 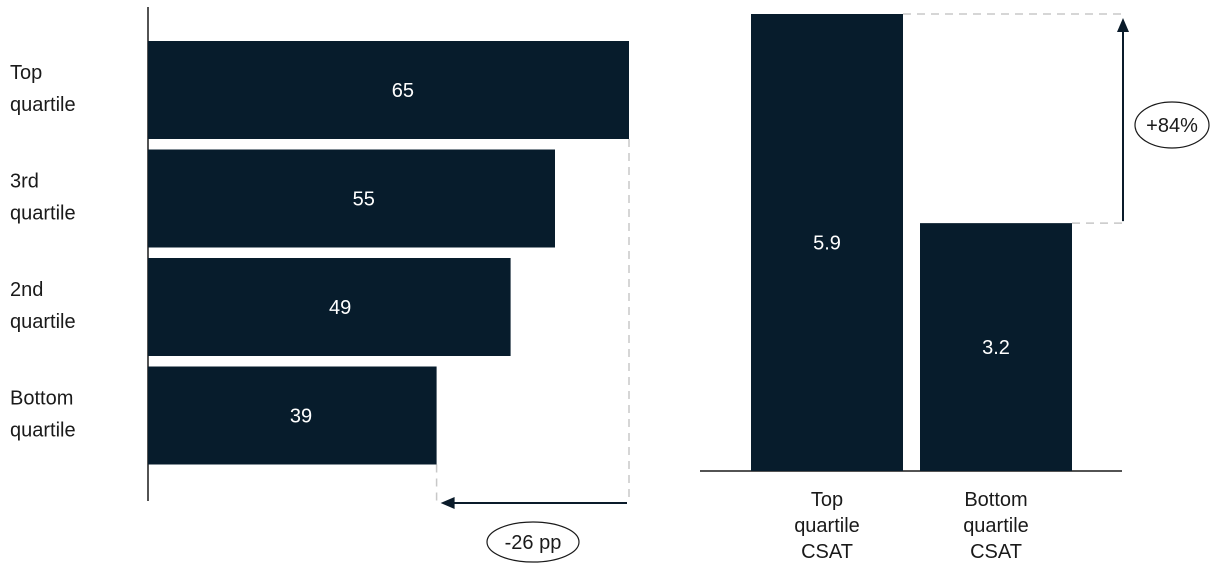 I want to click on bar-value-label: 55, so click(x=364, y=200).